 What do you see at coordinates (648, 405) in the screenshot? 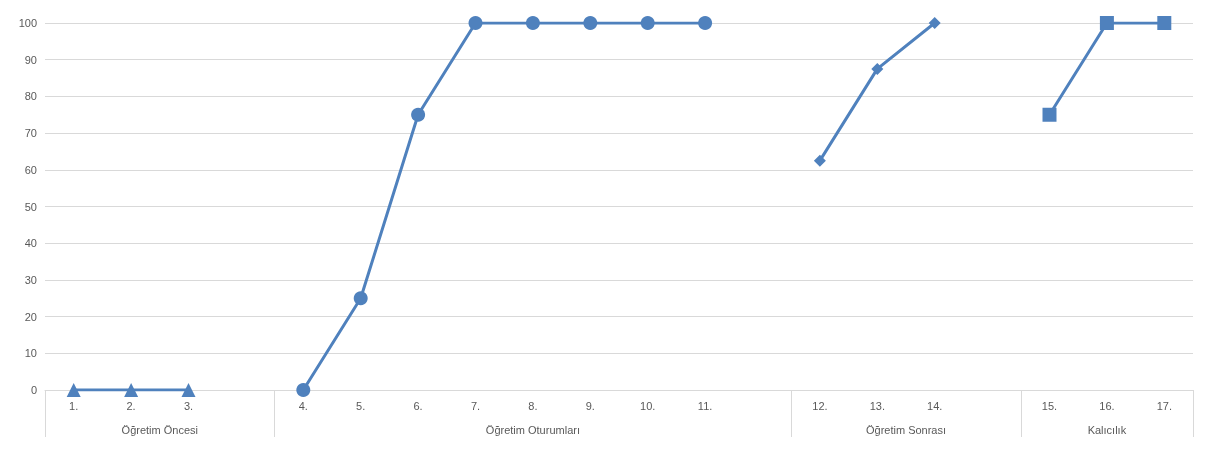
I see `x-tick-label: 10.` at bounding box center [648, 405].